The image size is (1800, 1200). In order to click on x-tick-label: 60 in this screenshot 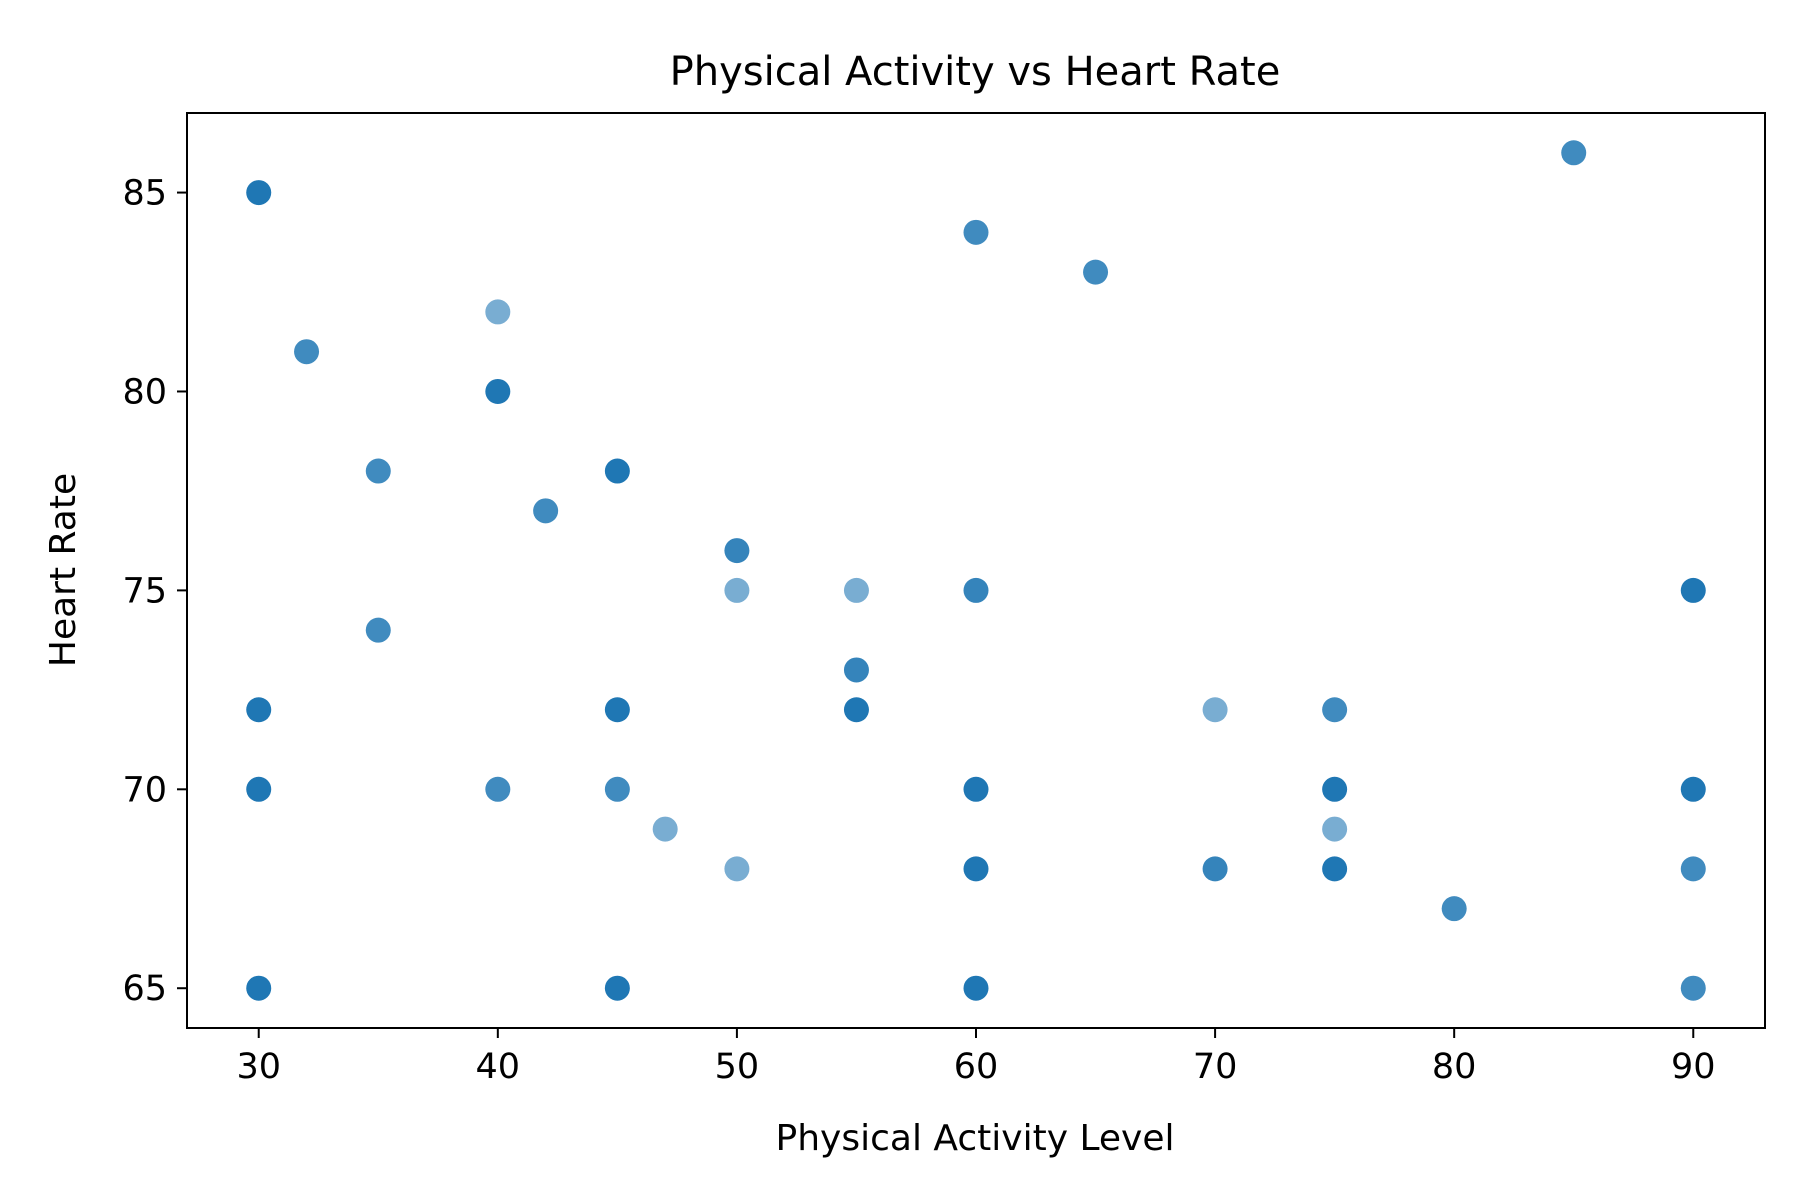, I will do `click(976, 1067)`.